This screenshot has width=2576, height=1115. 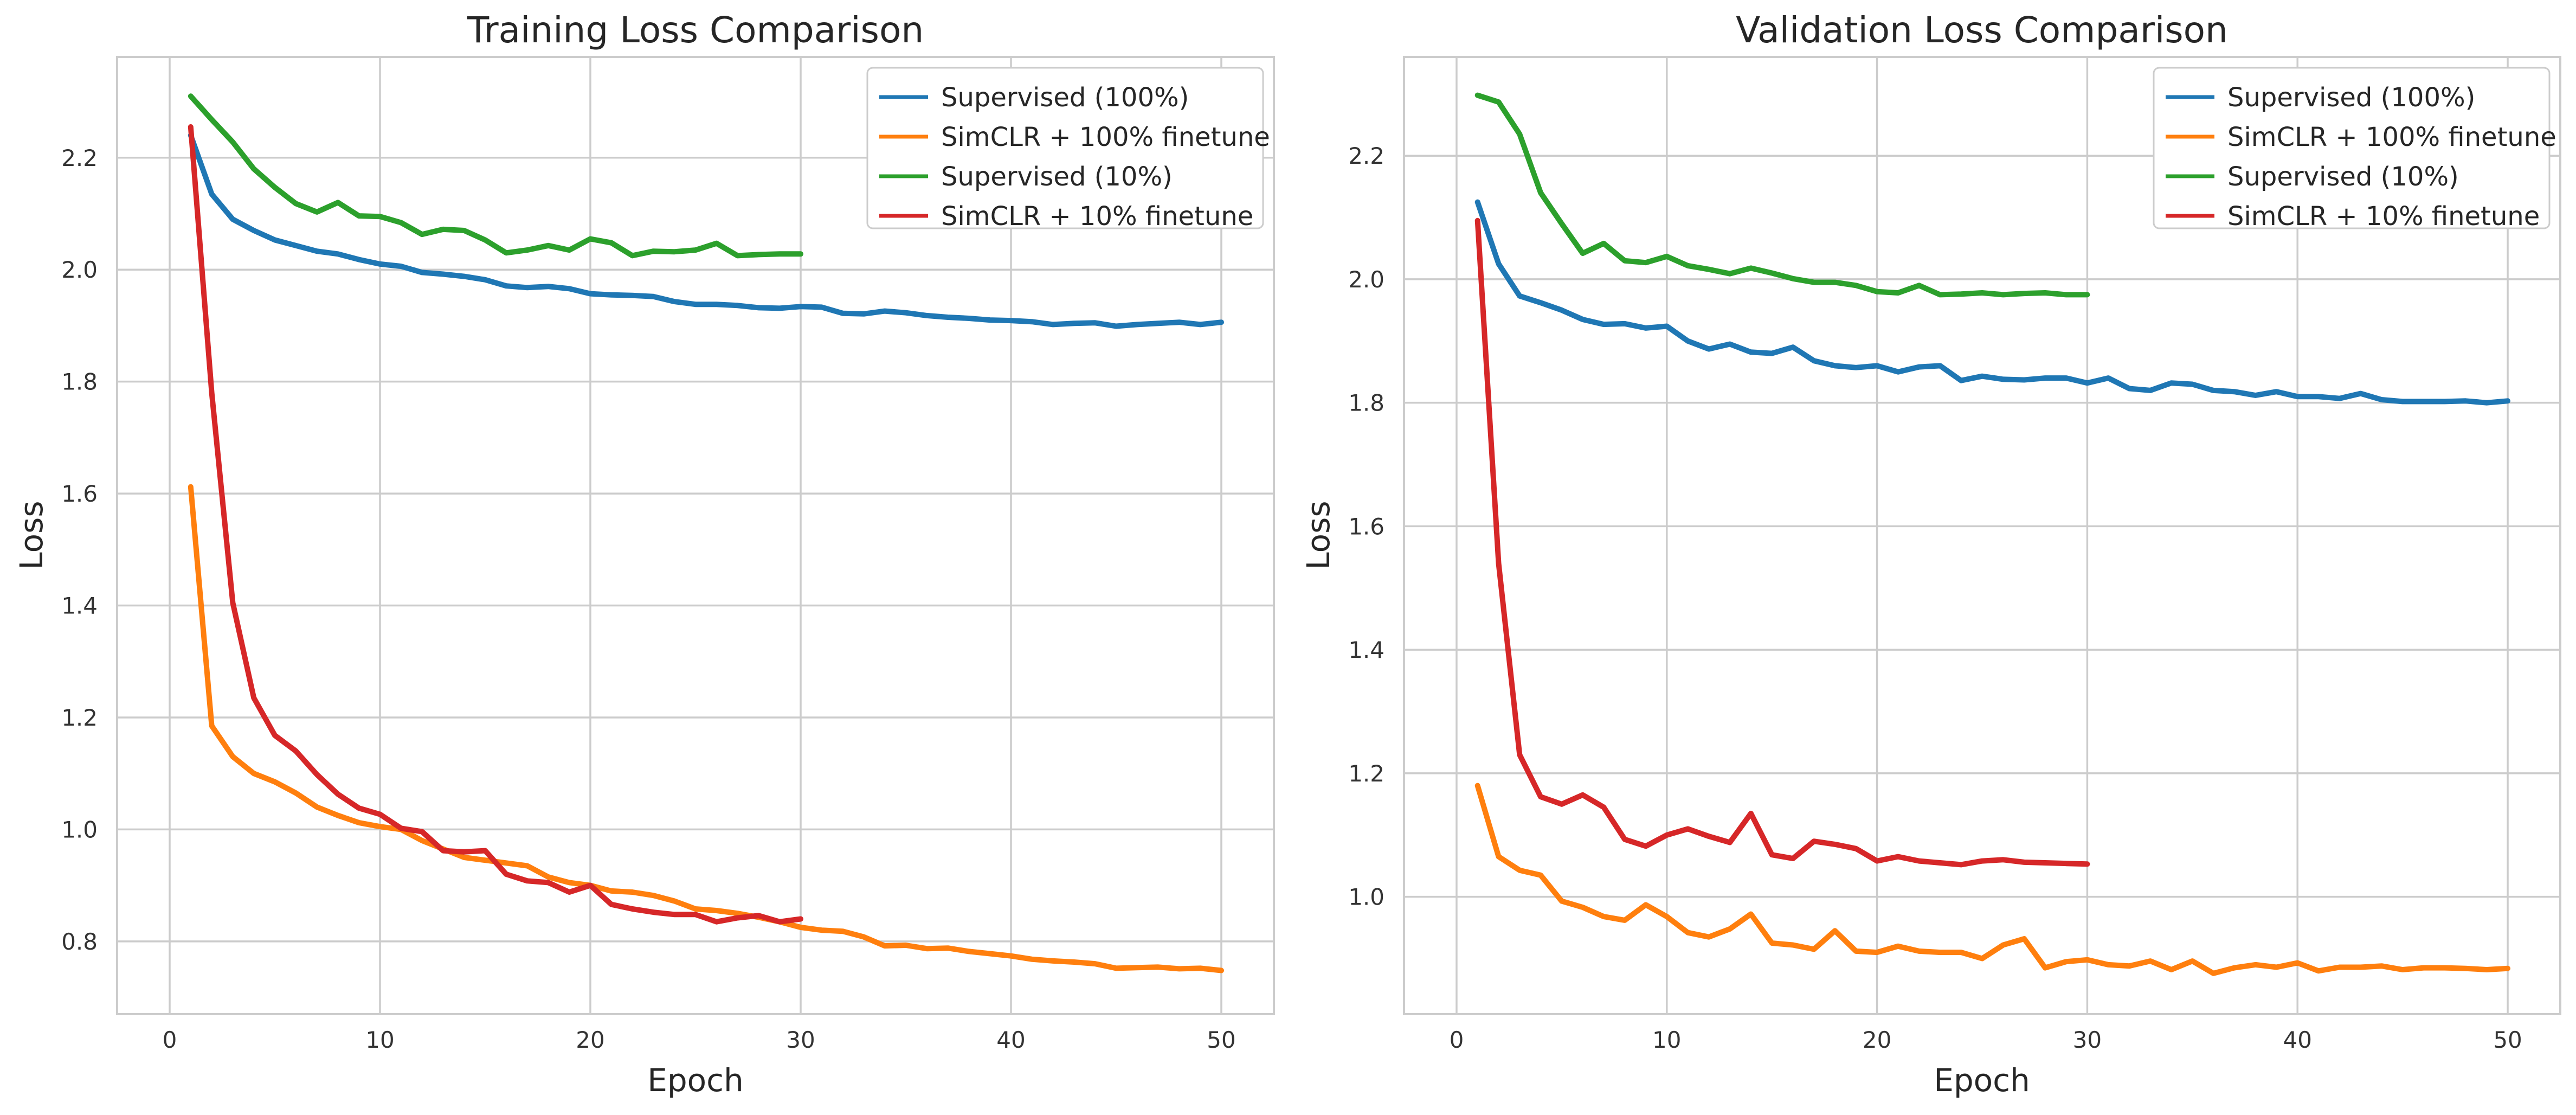 What do you see at coordinates (695, 30) in the screenshot?
I see `chart-title: Training Loss Comparison` at bounding box center [695, 30].